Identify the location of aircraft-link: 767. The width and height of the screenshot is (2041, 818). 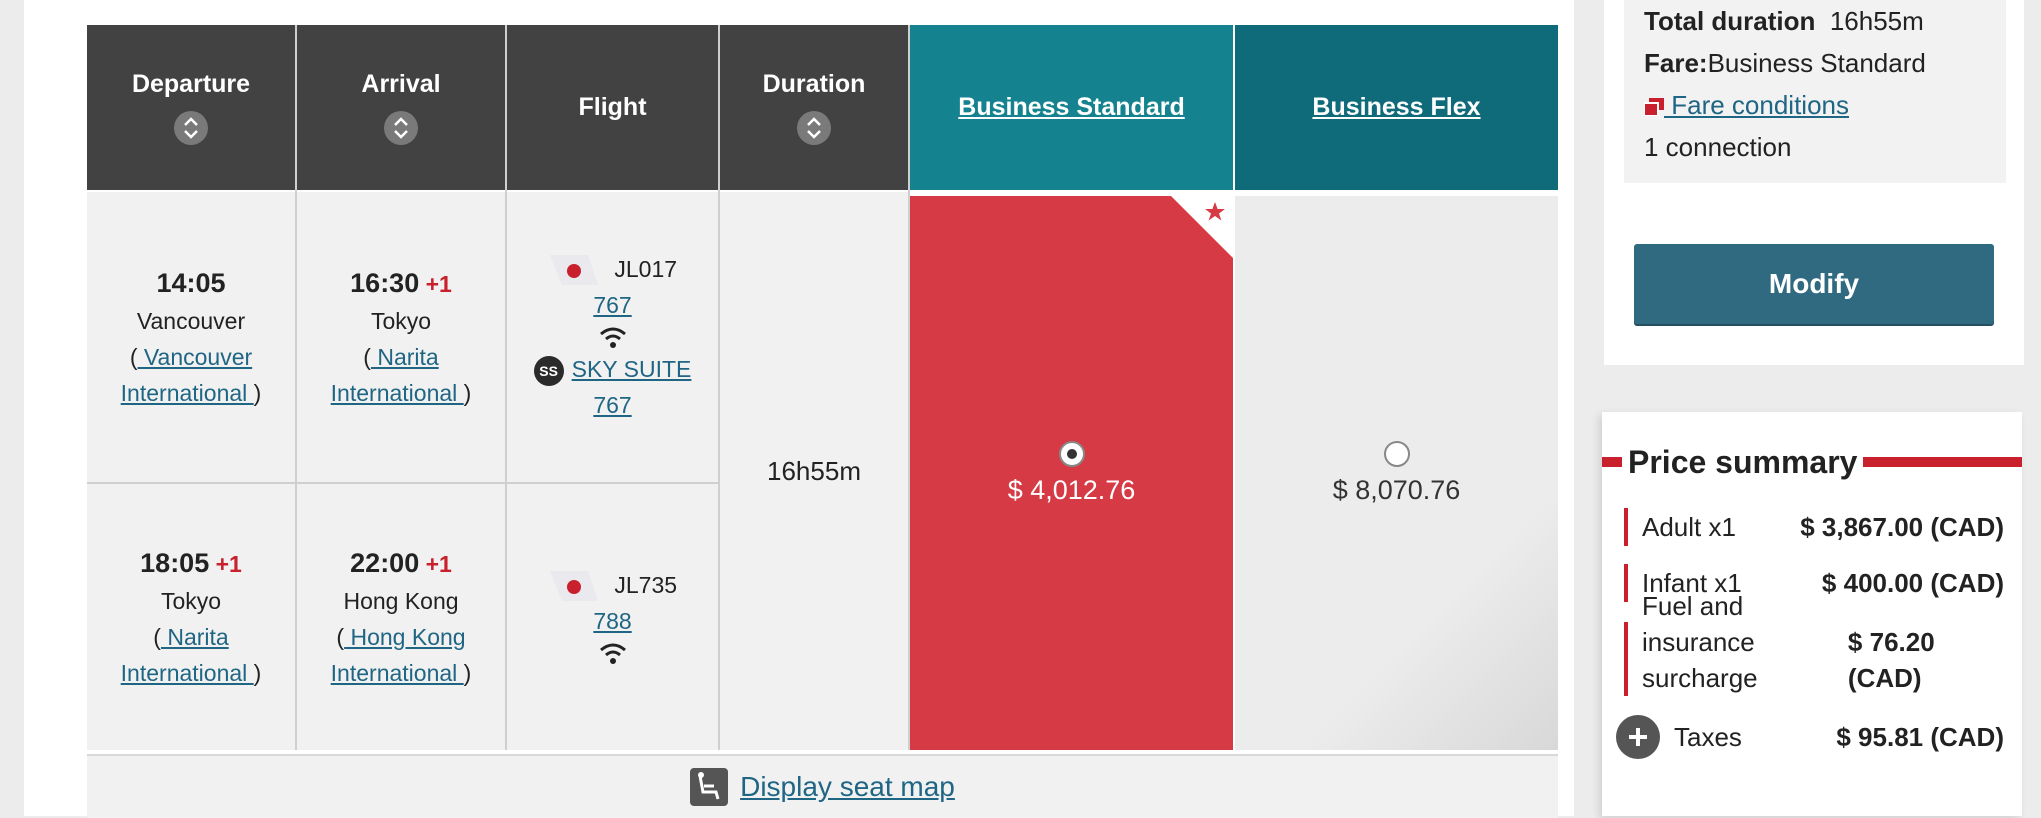
(612, 305).